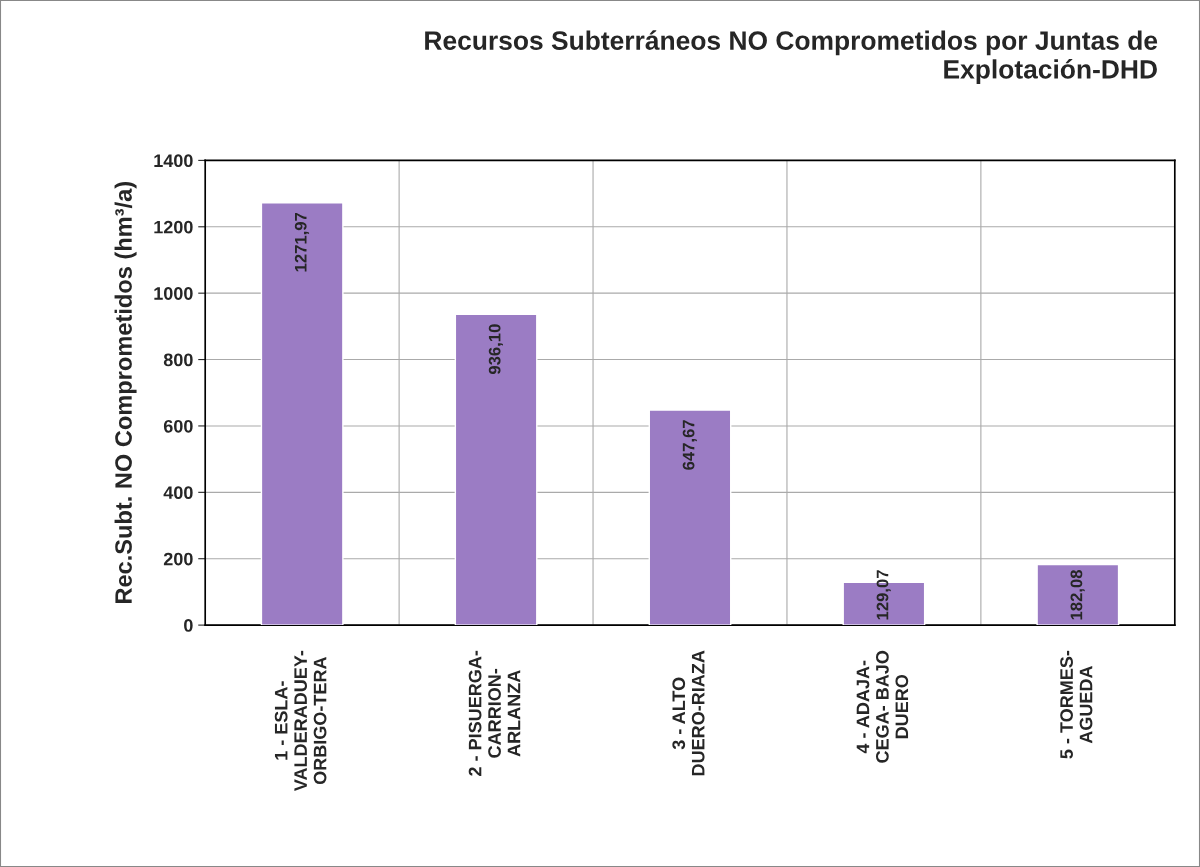 This screenshot has height=867, width=1200. Describe the element at coordinates (178, 559) in the screenshot. I see `y-tick-label: 200` at that location.